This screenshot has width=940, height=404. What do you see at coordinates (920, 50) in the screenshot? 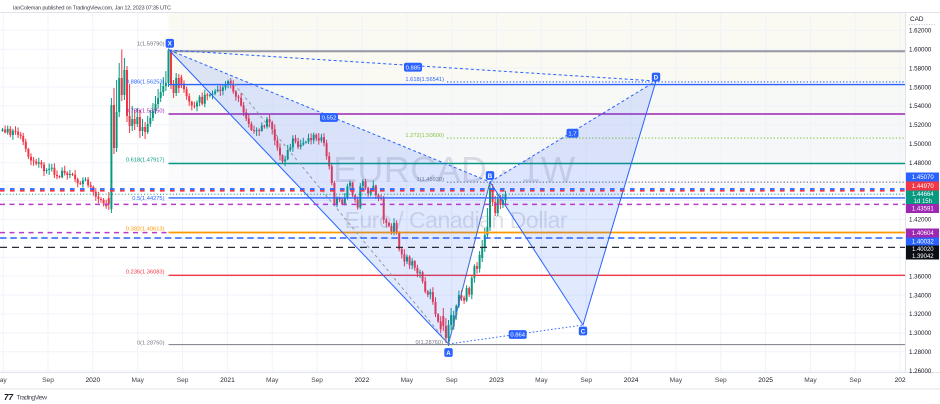
I see `svg-text: 1.60000` at bounding box center [920, 50].